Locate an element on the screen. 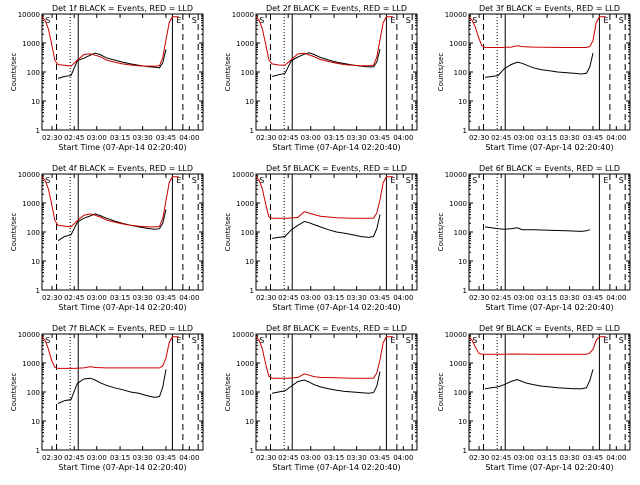  chart-title: Det 2f BLACK = Events, RED = LLD is located at coordinates (336, 8).